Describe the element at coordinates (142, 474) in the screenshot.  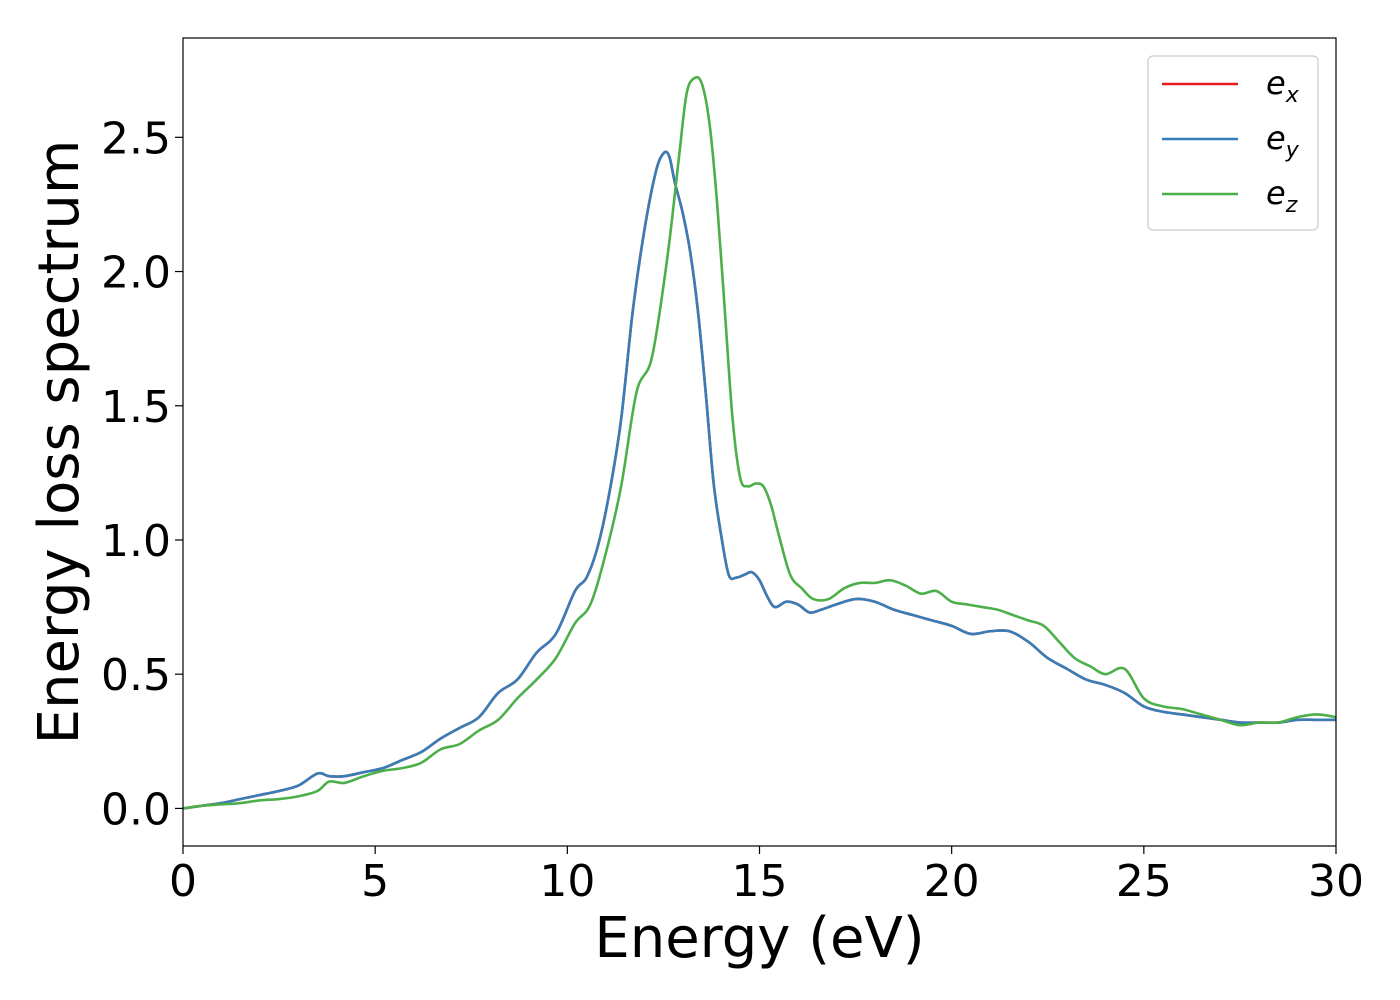
I see `y-axis: 0.0 0.5 1.0 1.5 2.0 2.5` at that location.